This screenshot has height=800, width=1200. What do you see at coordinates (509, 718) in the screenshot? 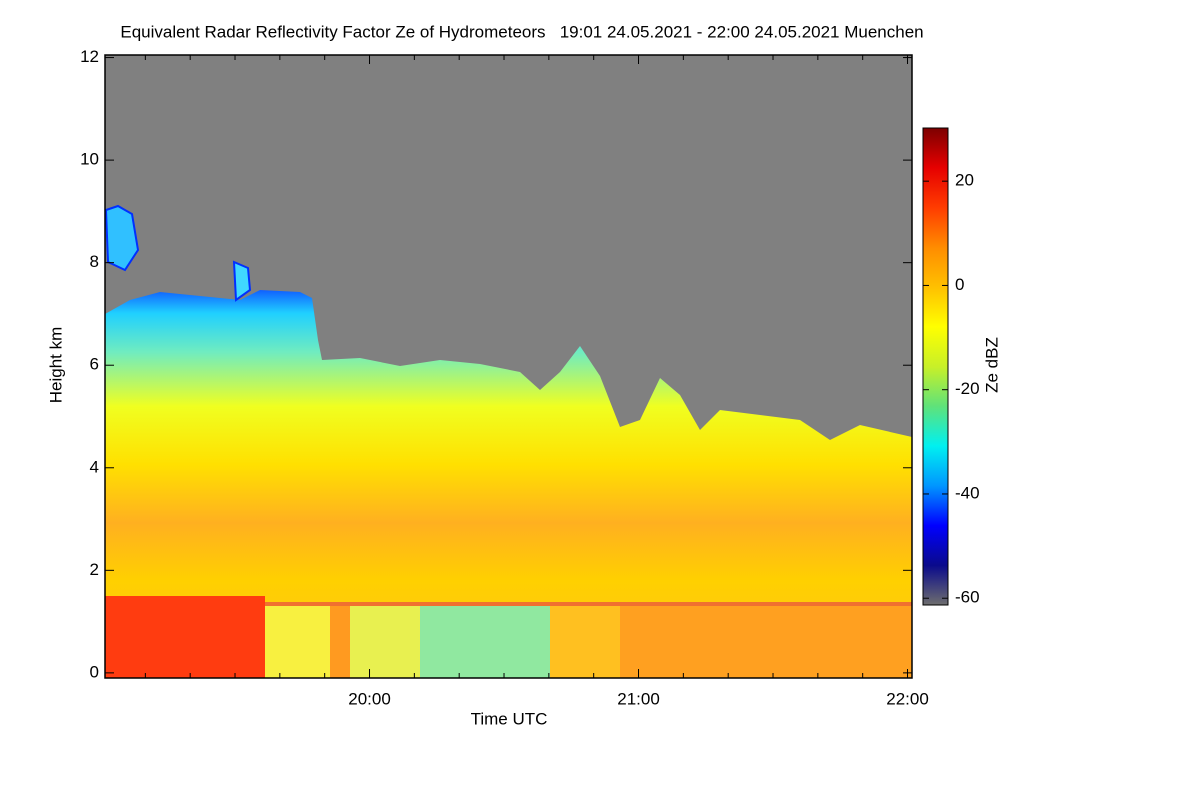
I see `x-axis-label: Time UTC` at bounding box center [509, 718].